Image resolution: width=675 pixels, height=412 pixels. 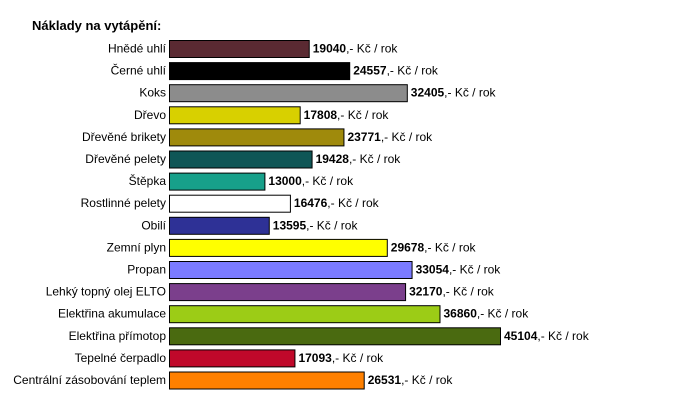 What do you see at coordinates (124, 137) in the screenshot?
I see `category-label: Dřevěné brikety` at bounding box center [124, 137].